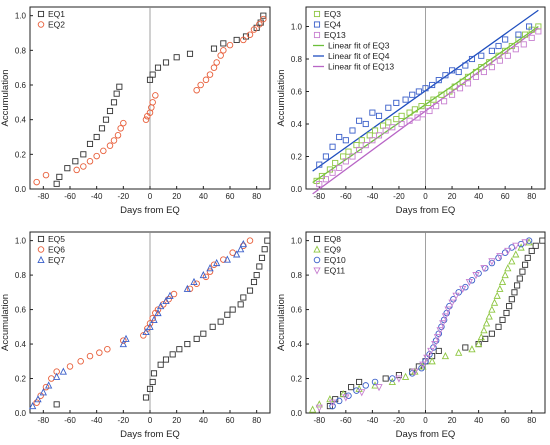 The image size is (550, 445). Describe the element at coordinates (478, 420) in the screenshot. I see `x-tick-label: 40` at that location.